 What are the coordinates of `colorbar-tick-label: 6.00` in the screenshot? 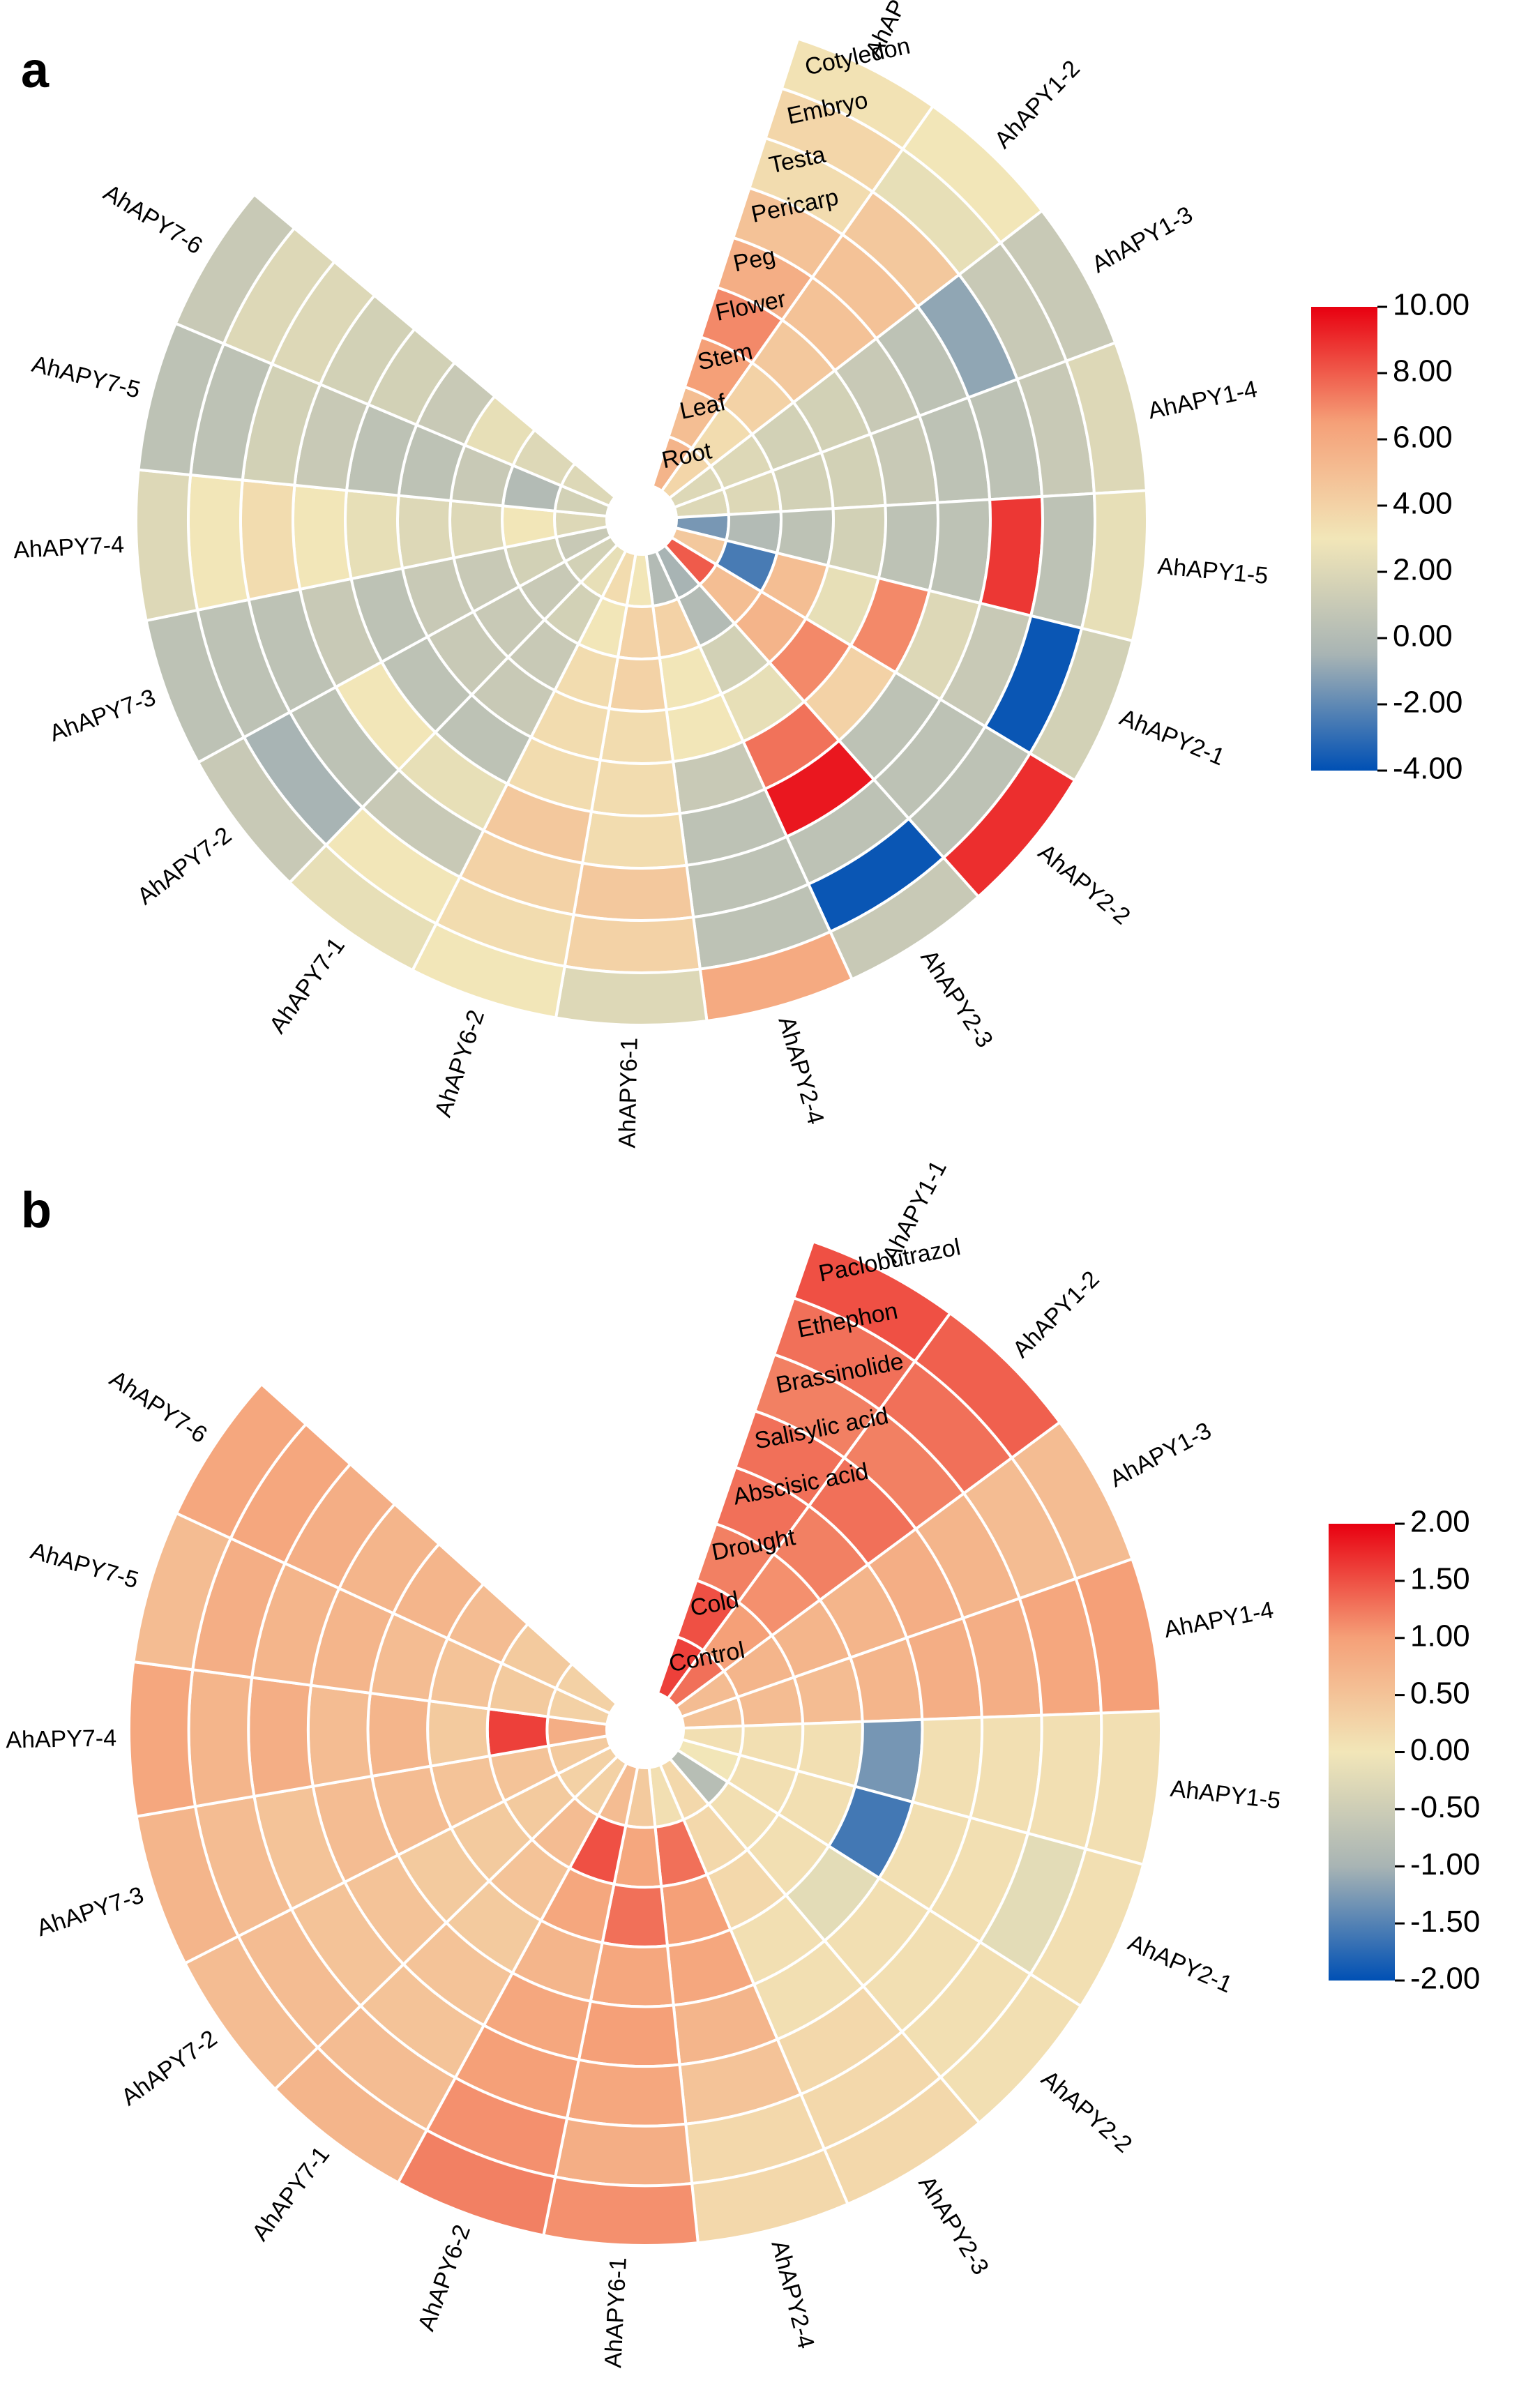 It's located at (1423, 438).